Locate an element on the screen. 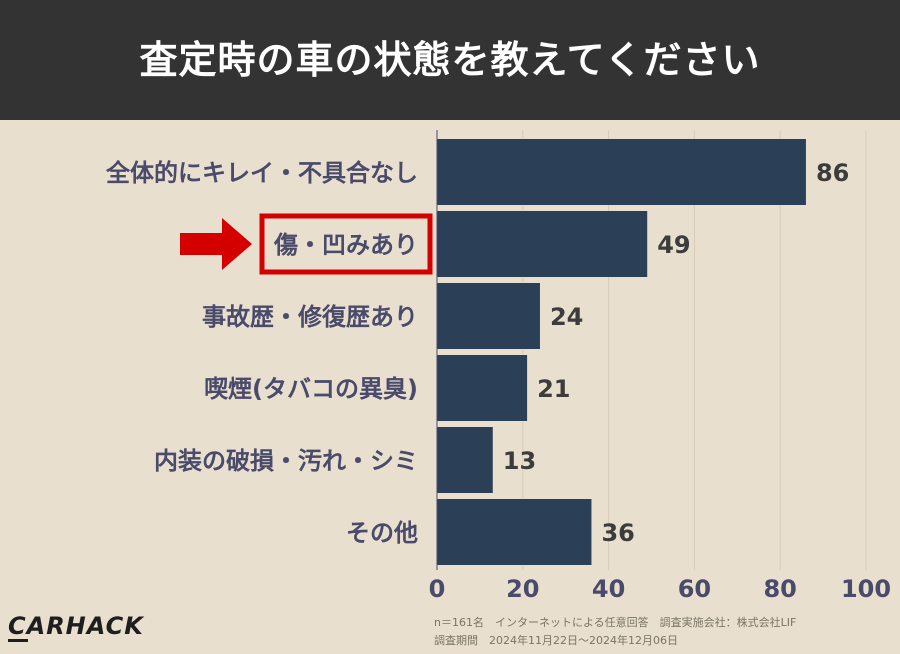 The image size is (900, 654). category-label: 事故歴・修復歴あり is located at coordinates (310, 317).